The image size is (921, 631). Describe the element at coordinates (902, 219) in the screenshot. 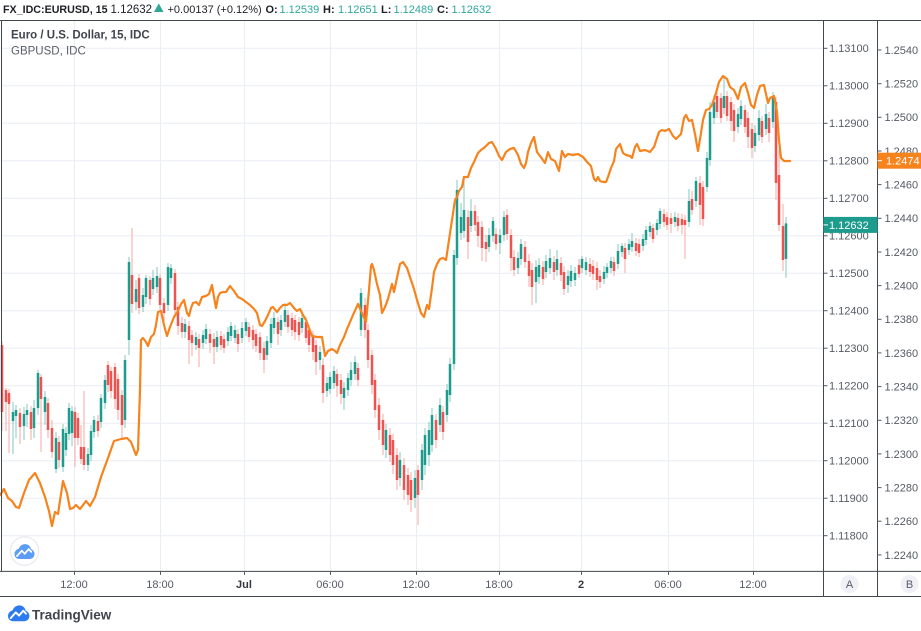

I see `svg-text: 1.2440` at that location.